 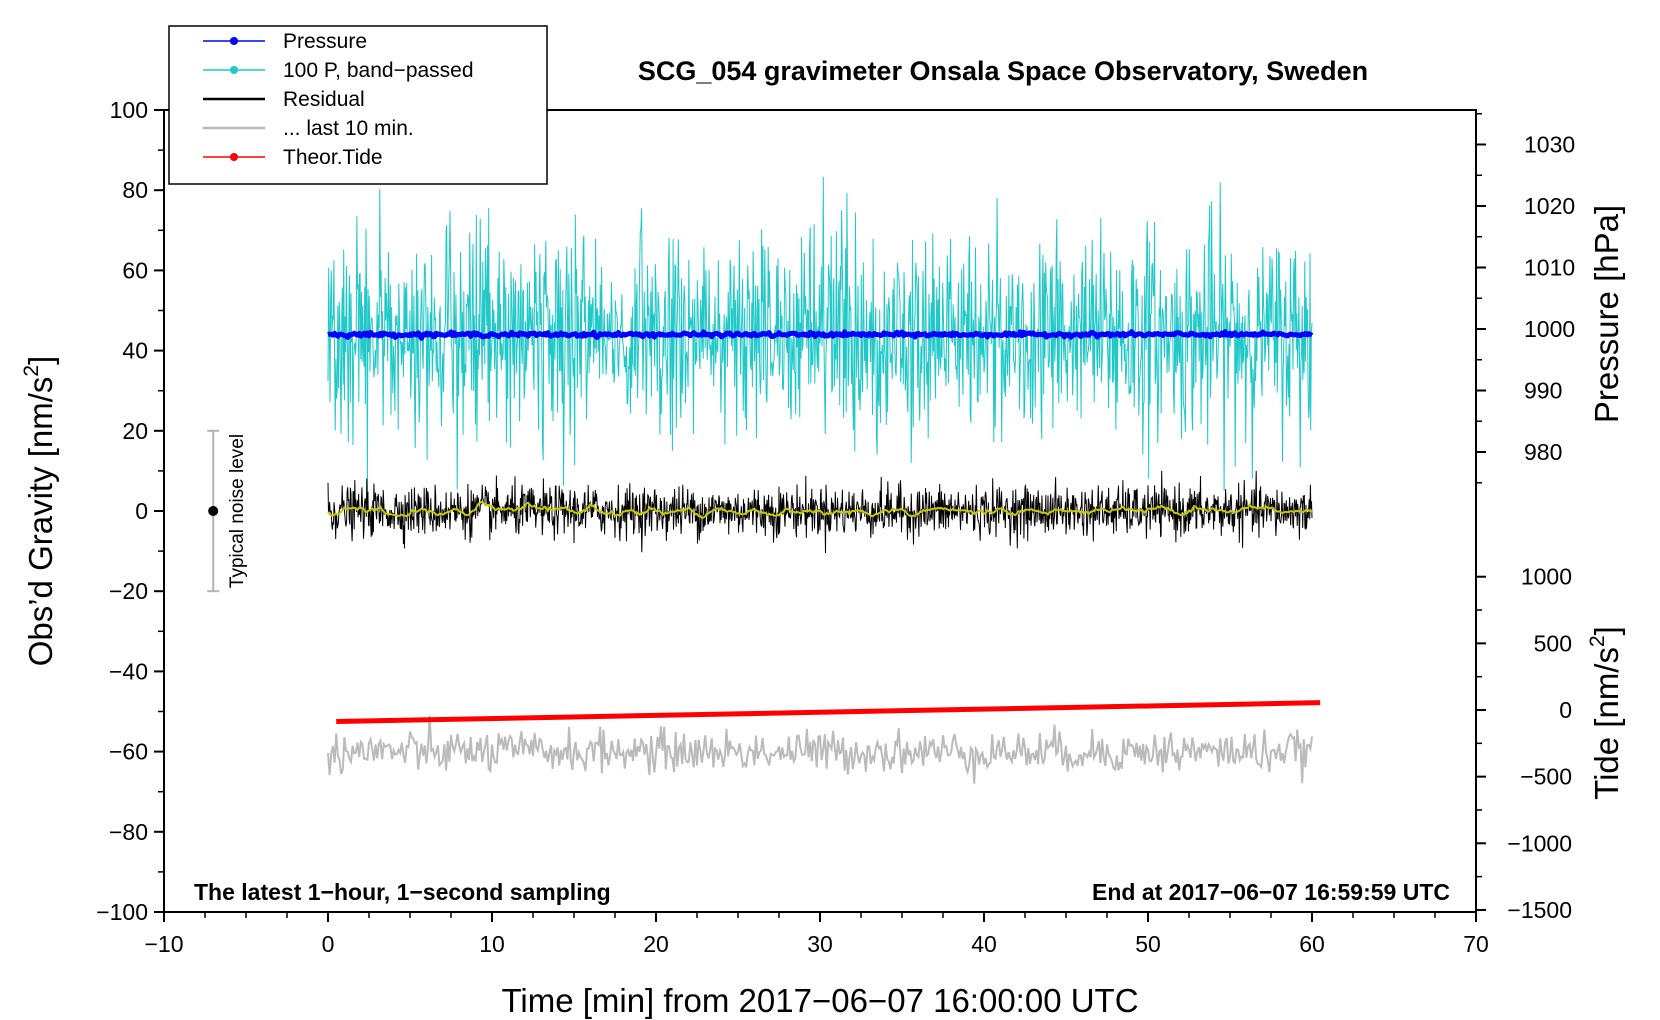 I want to click on series-residual, so click(x=820, y=512).